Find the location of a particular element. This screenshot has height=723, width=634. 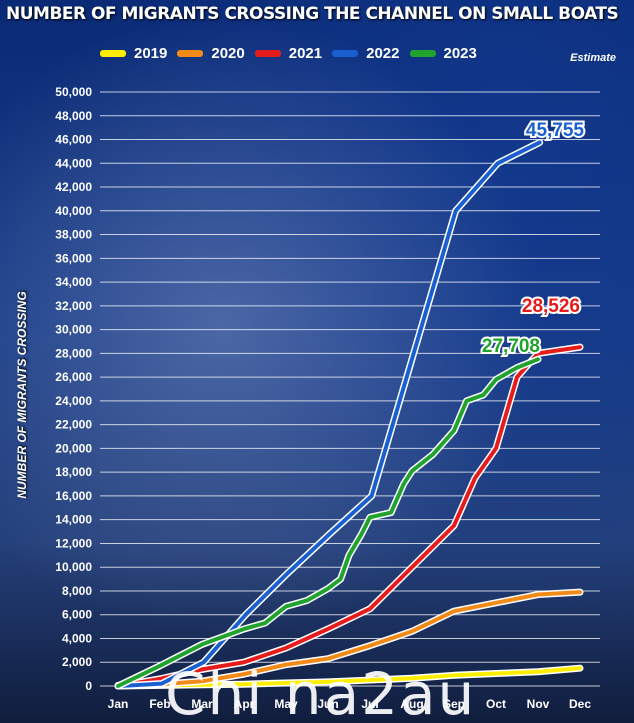

y-tick-label: 32,000 is located at coordinates (73, 306).